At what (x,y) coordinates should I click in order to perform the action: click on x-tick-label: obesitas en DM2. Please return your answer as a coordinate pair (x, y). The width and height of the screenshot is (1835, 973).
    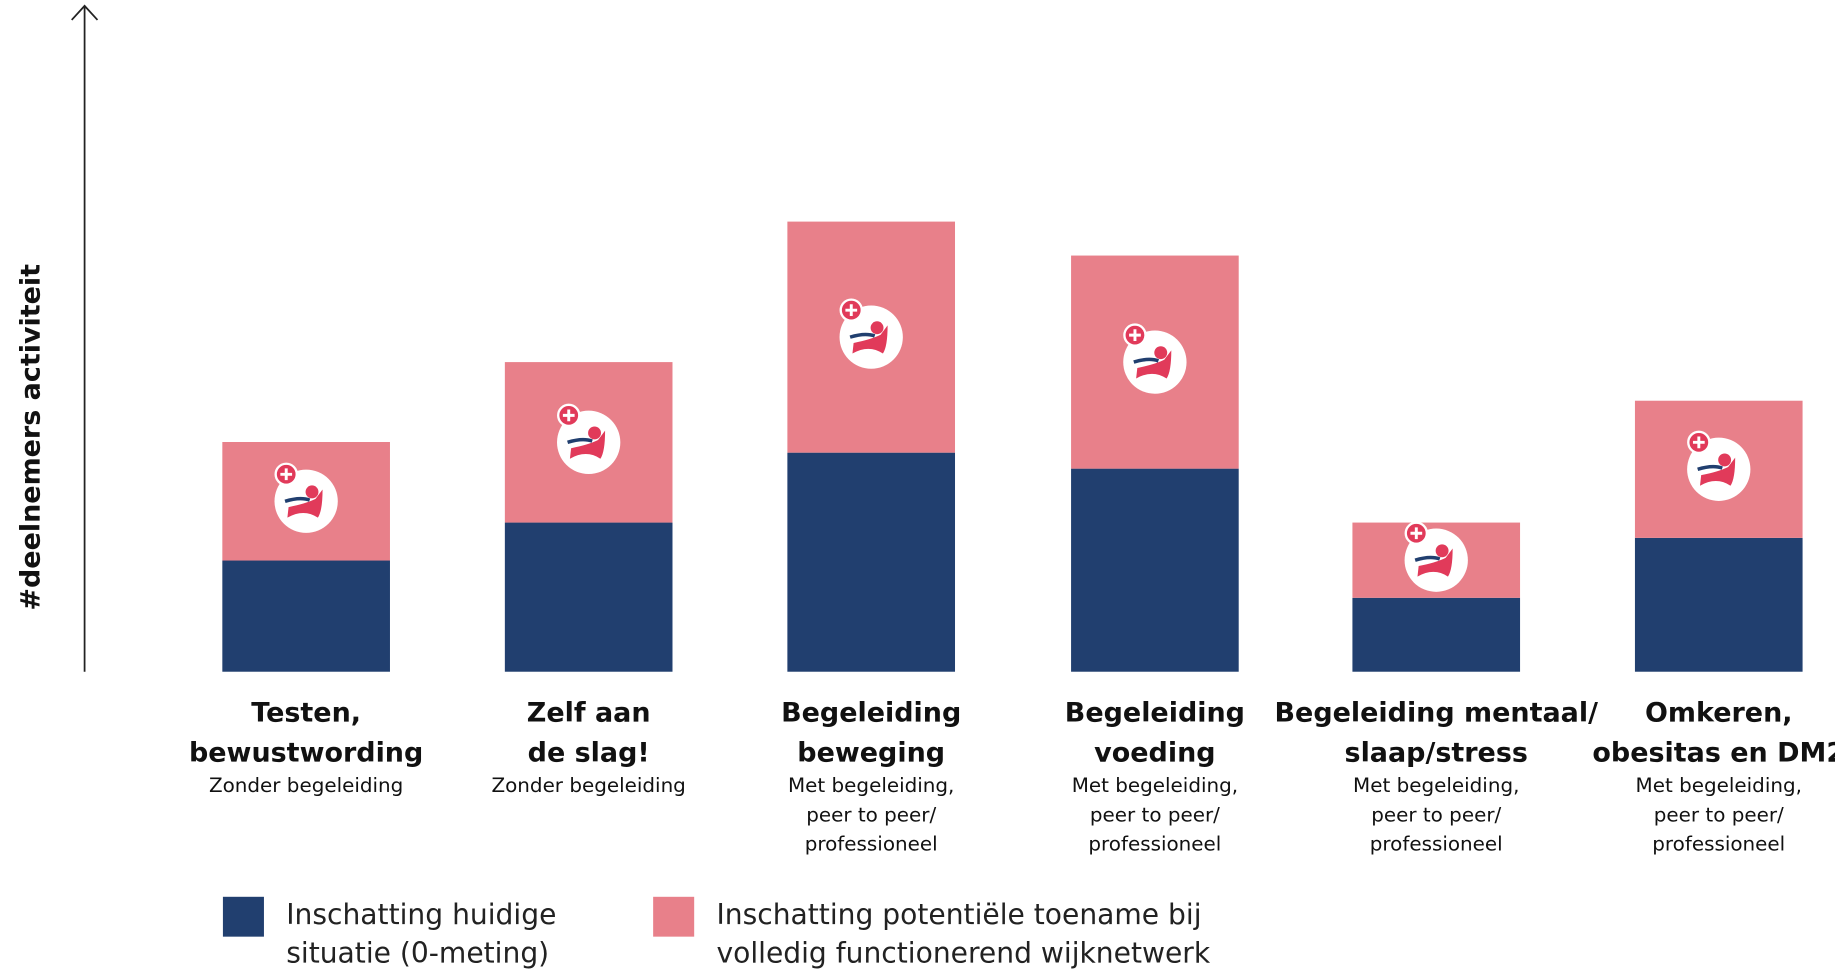
    Looking at the image, I should click on (1713, 752).